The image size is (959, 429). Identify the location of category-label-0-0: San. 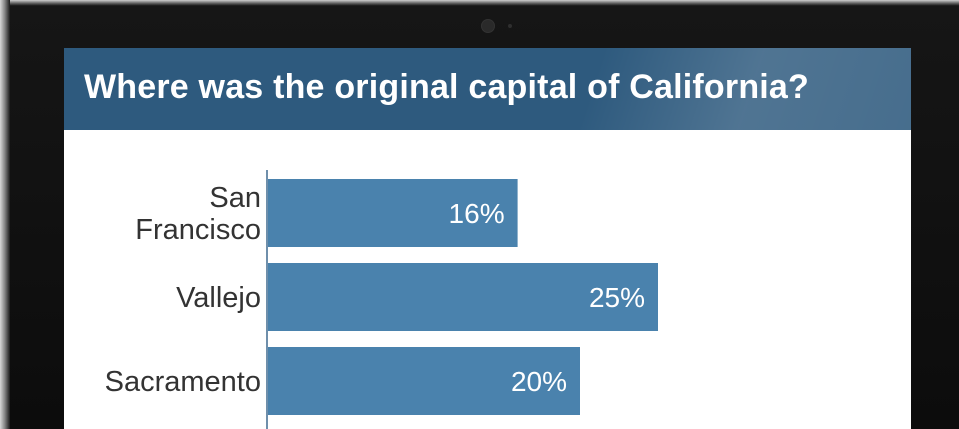
(235, 198).